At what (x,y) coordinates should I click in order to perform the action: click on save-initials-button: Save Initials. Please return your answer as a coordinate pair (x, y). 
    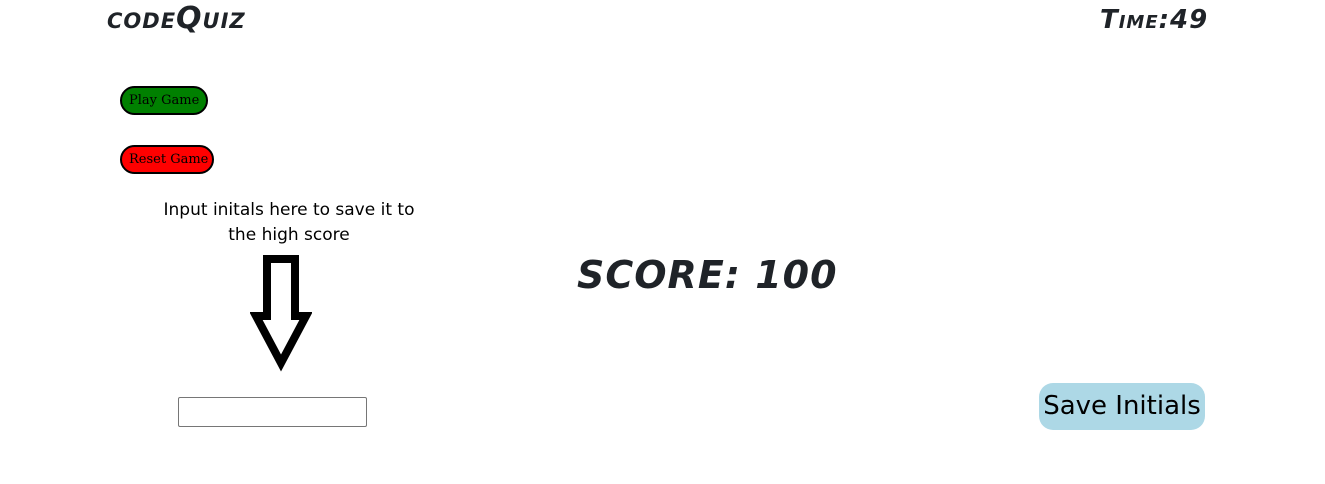
    Looking at the image, I should click on (1122, 406).